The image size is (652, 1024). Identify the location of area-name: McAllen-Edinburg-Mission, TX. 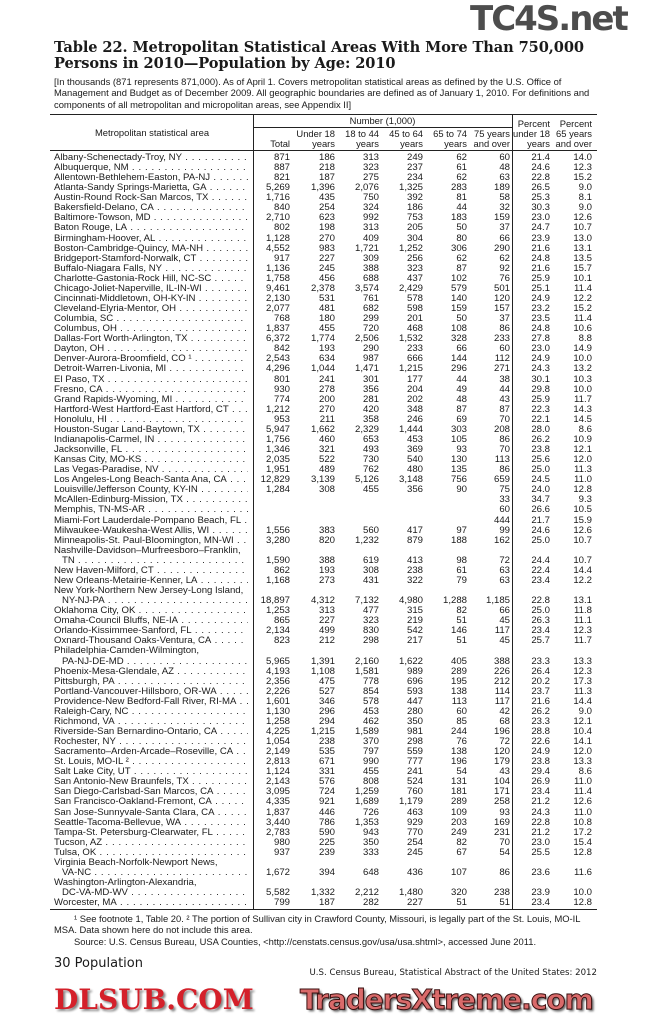
(151, 500).